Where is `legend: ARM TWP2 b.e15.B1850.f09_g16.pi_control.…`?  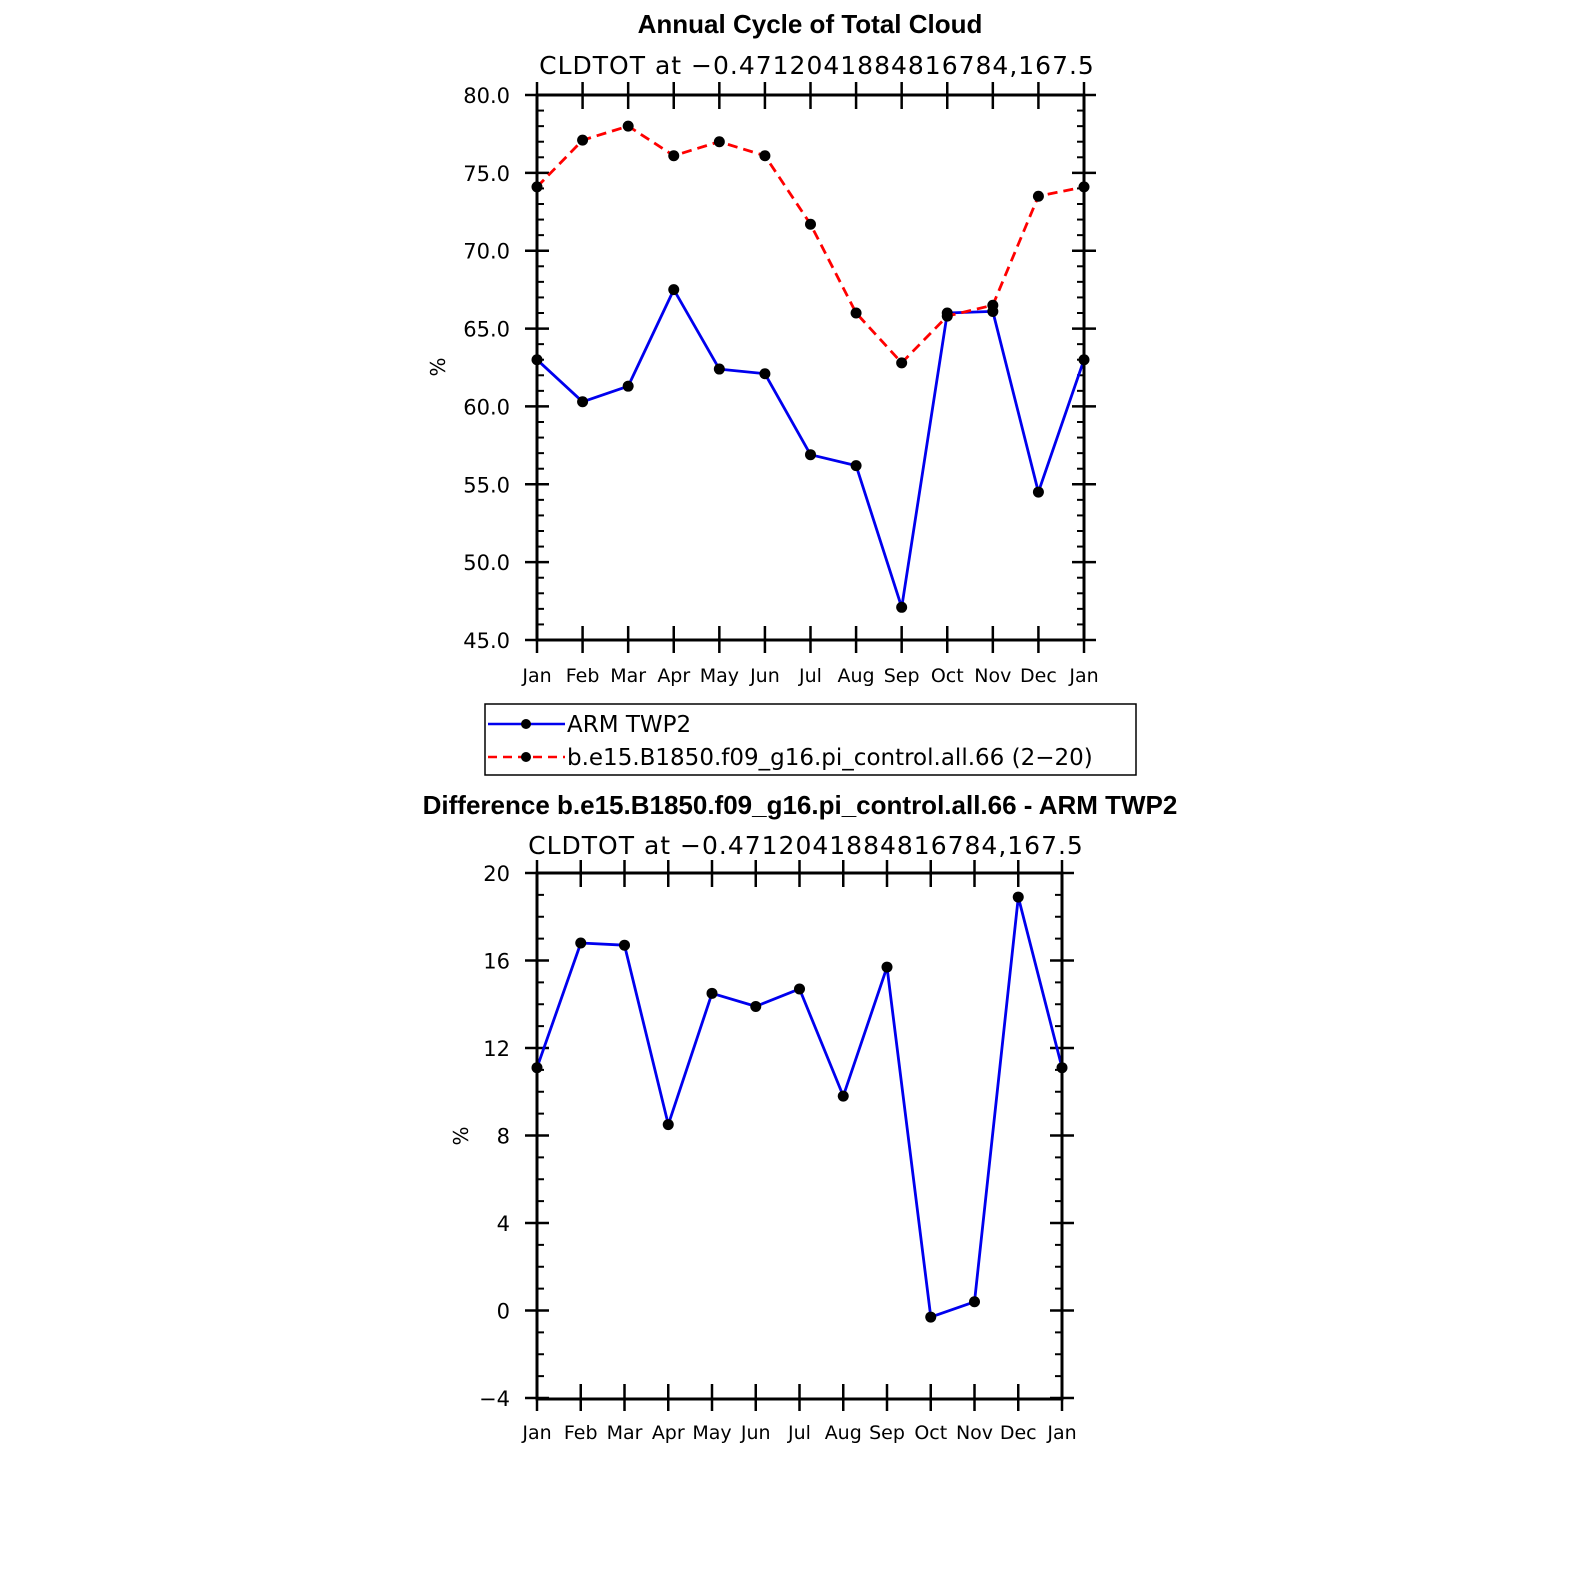
legend: ARM TWP2 b.e15.B1850.f09_g16.pi_control.… is located at coordinates (810, 739).